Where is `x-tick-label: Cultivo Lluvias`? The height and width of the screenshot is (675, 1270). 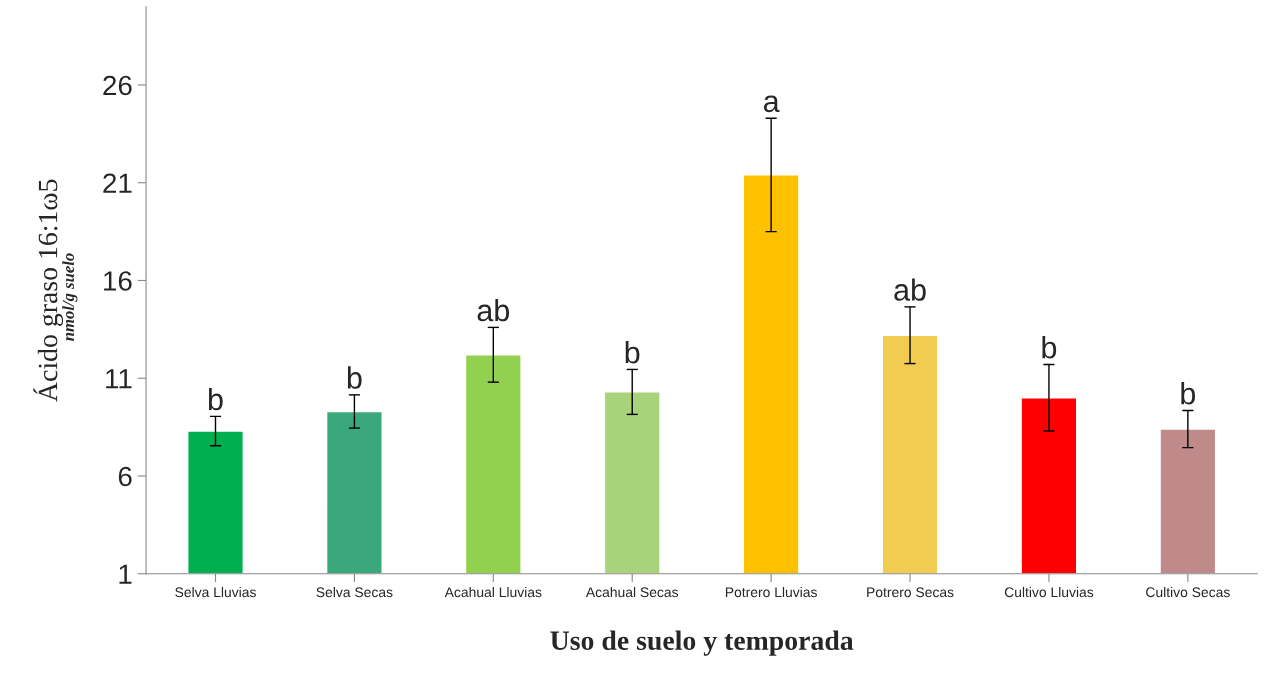
x-tick-label: Cultivo Lluvias is located at coordinates (1049, 592).